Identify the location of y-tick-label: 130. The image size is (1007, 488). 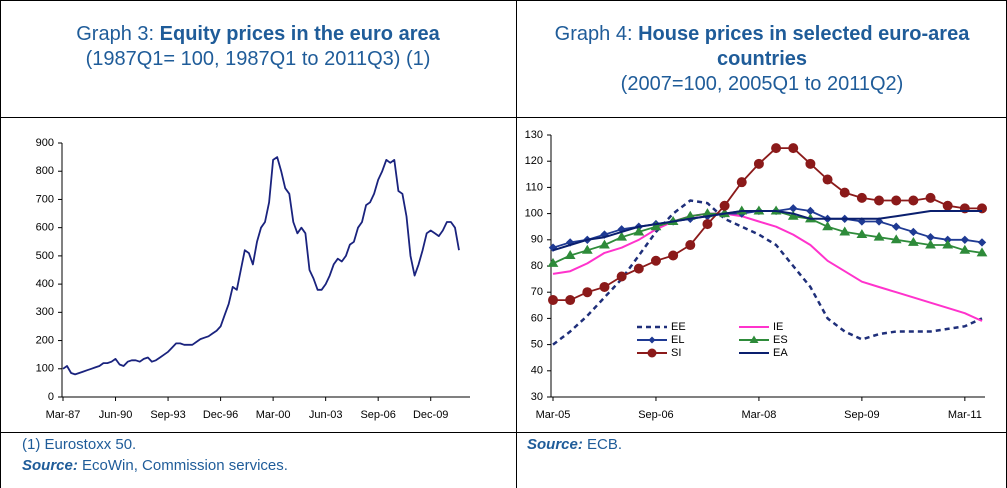
(534, 135).